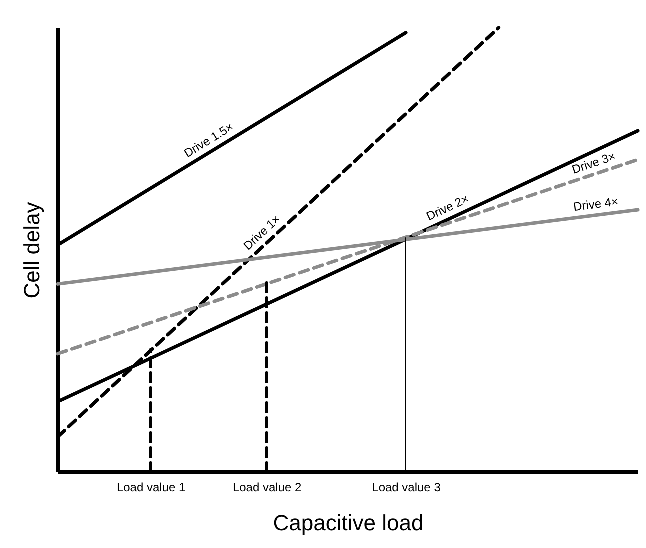 The image size is (646, 548). What do you see at coordinates (448, 208) in the screenshot?
I see `text: Drive 2×` at bounding box center [448, 208].